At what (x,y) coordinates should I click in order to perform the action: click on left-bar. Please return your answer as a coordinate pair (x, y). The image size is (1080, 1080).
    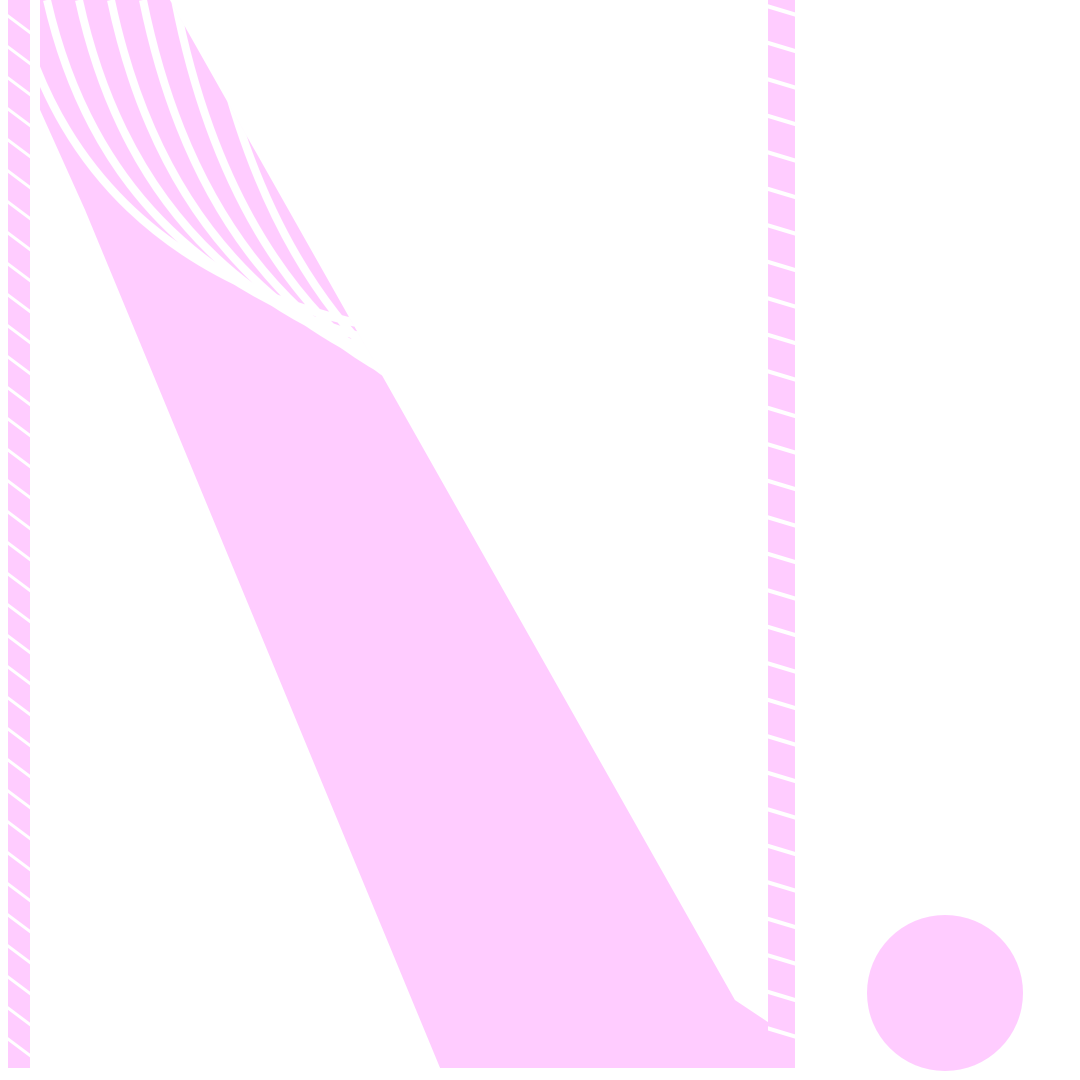
    Looking at the image, I should click on (19, 534).